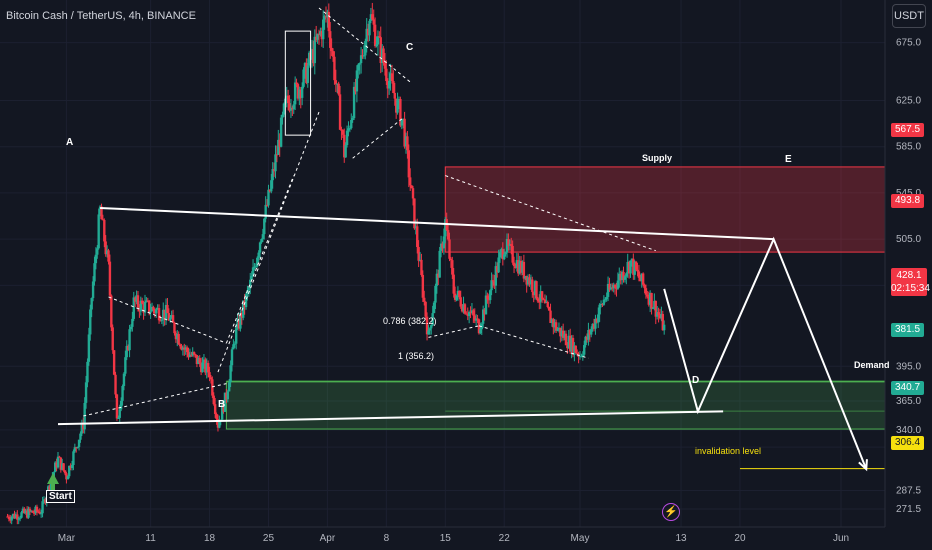 The image size is (932, 550). What do you see at coordinates (910, 288) in the screenshot?
I see `candle-countdown: 02:15:34` at bounding box center [910, 288].